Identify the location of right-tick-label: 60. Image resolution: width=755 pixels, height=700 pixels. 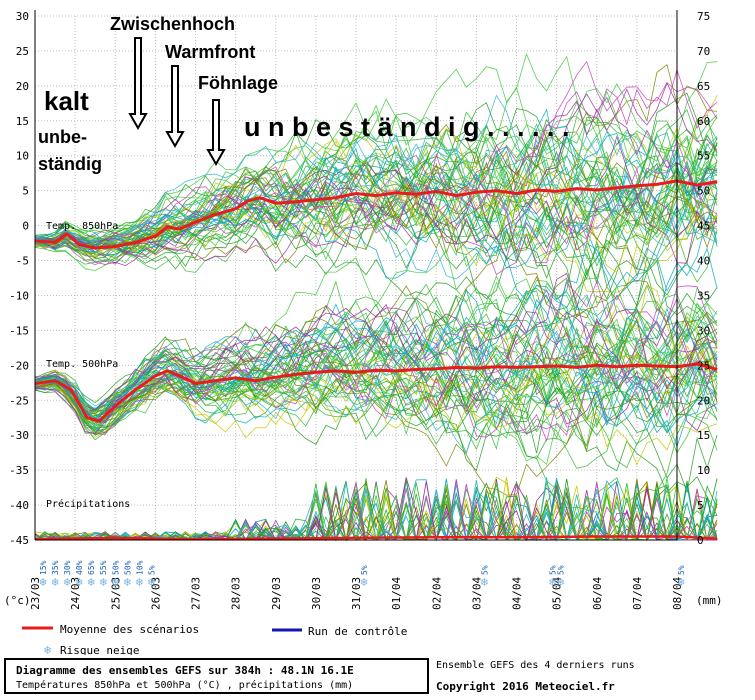
(703, 121).